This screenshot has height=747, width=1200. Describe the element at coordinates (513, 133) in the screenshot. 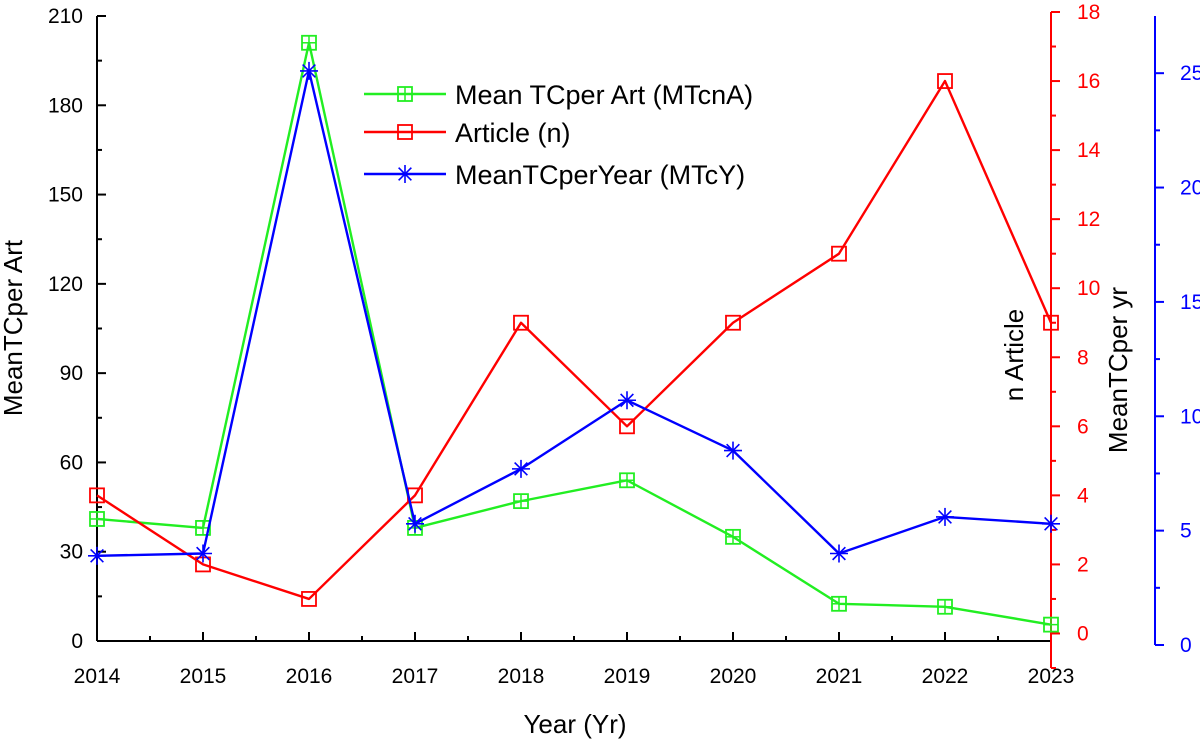

I see `legend-label: Article (n)` at that location.